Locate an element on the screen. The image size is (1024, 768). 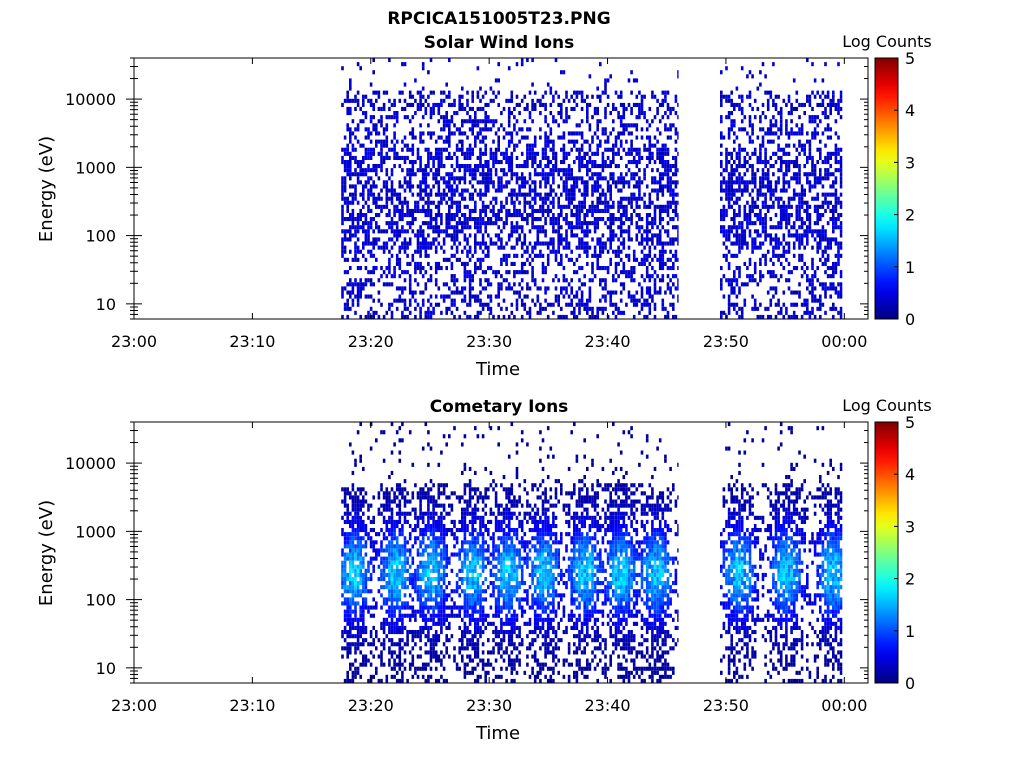
y-tick-label: 100 is located at coordinates (100, 236).